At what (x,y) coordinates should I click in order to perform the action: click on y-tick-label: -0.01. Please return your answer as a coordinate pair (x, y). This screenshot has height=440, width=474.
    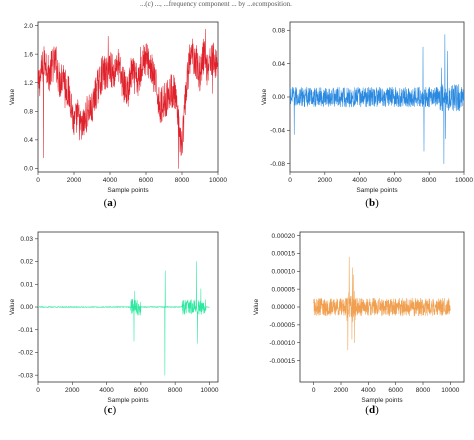
    Looking at the image, I should click on (25, 330).